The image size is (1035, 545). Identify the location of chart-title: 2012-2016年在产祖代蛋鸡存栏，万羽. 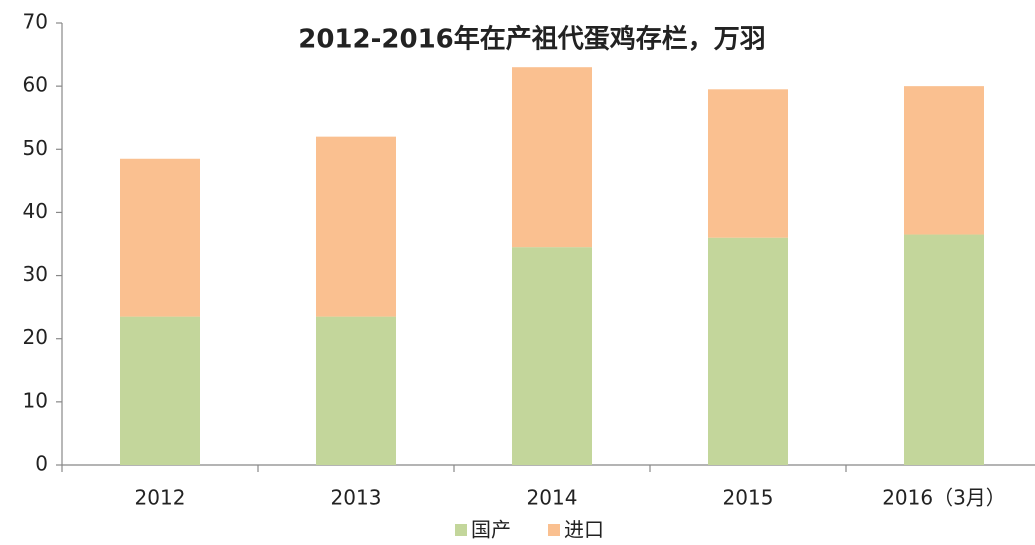
(532, 39).